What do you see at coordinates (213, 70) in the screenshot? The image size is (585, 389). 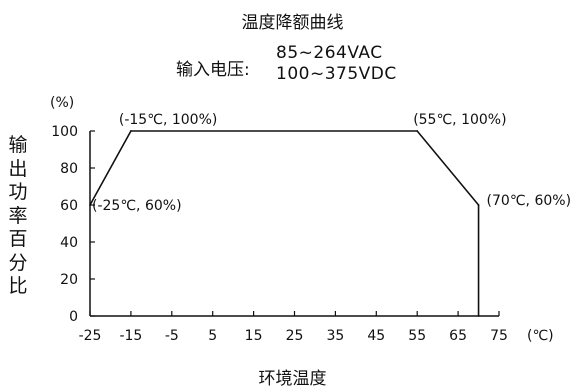 I see `input-voltage-label: 输入电压:` at bounding box center [213, 70].